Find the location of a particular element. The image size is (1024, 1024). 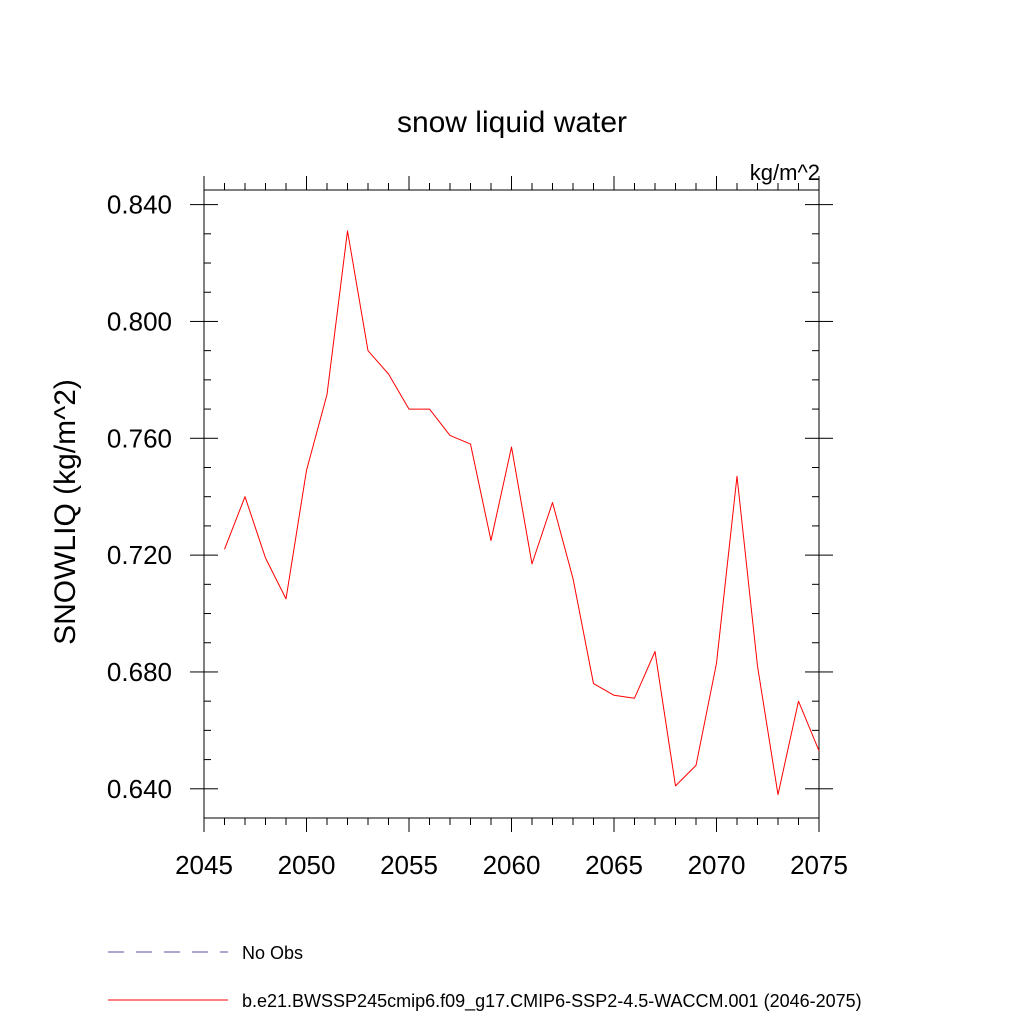

y-axis-label: SNOWLIQ (kg/m^2) is located at coordinates (65, 512).